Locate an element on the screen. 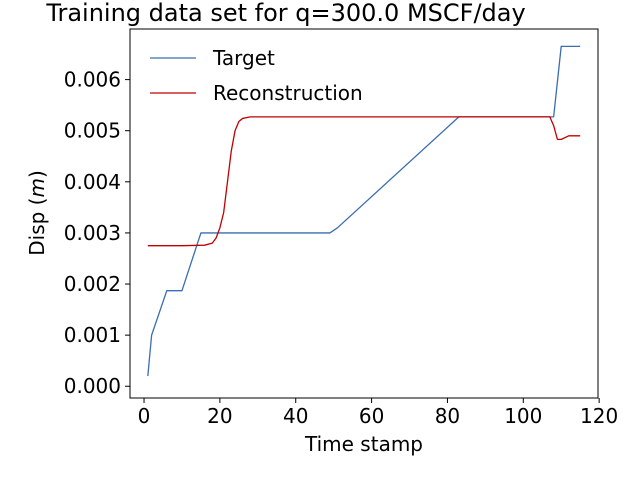 The width and height of the screenshot is (640, 480). x-axis: 0 20 40 60 80 100 120 is located at coordinates (378, 413).